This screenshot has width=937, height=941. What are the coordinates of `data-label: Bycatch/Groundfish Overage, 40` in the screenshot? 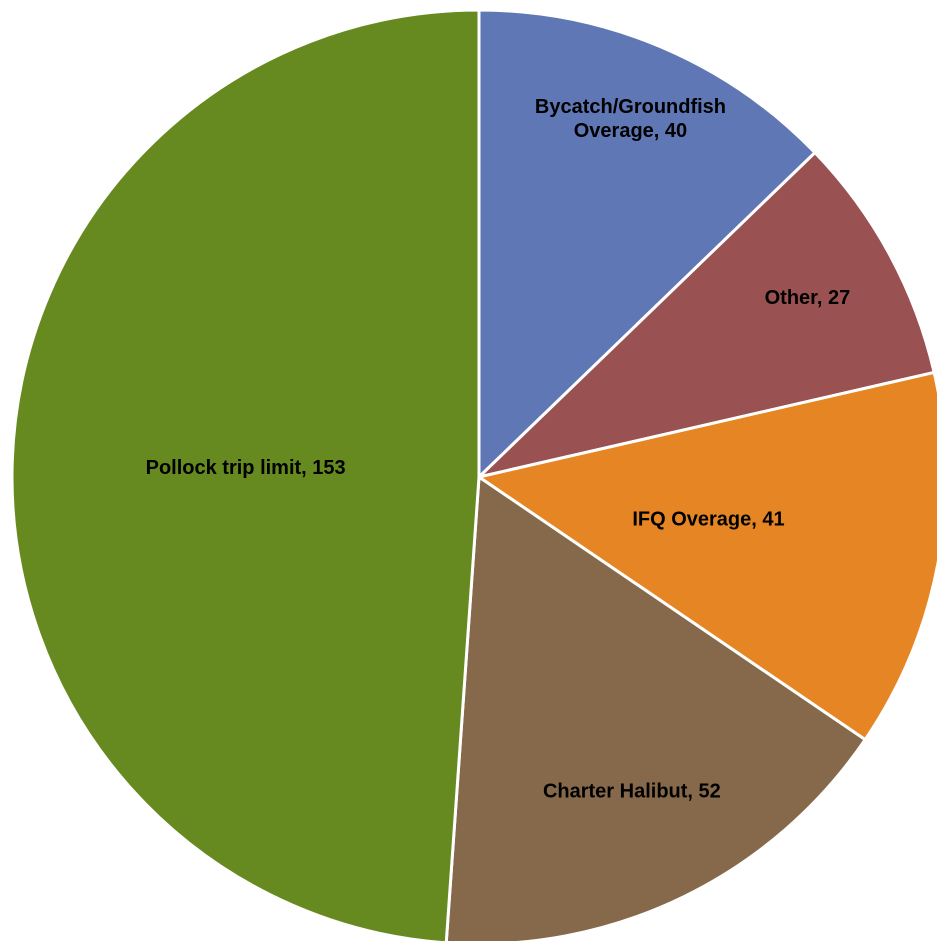 It's located at (630, 119).